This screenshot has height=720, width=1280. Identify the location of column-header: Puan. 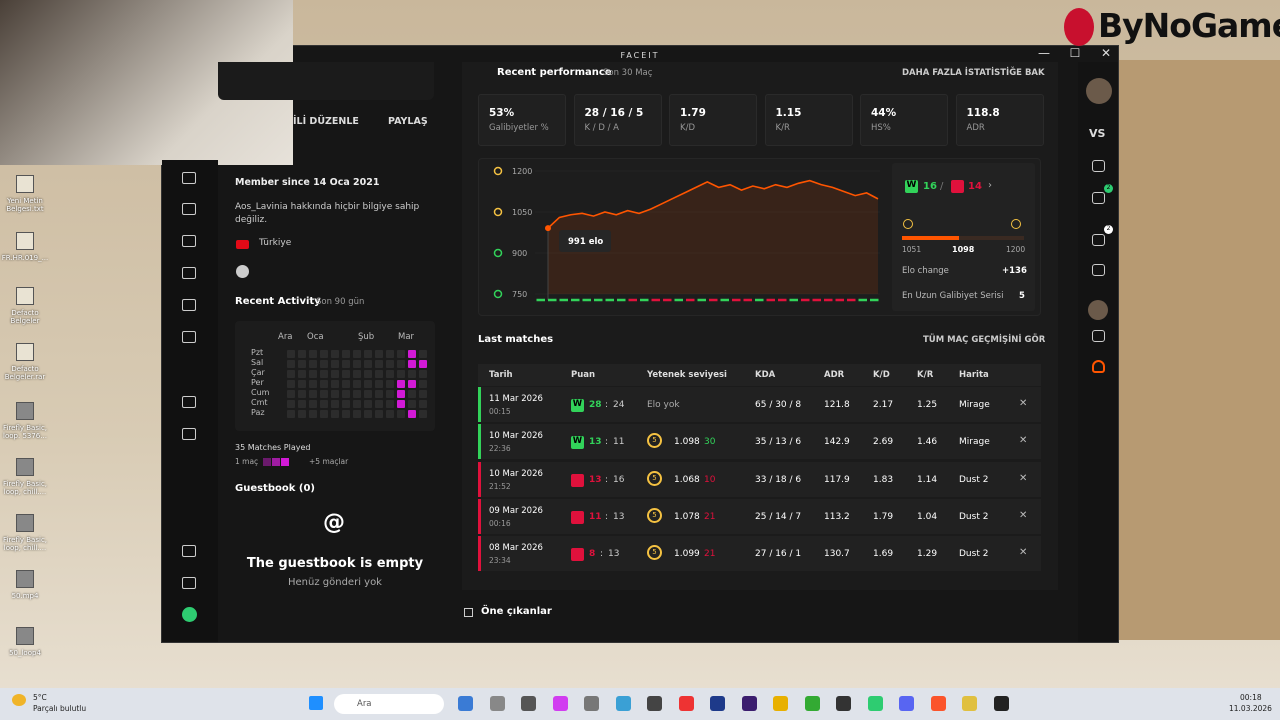
(583, 375).